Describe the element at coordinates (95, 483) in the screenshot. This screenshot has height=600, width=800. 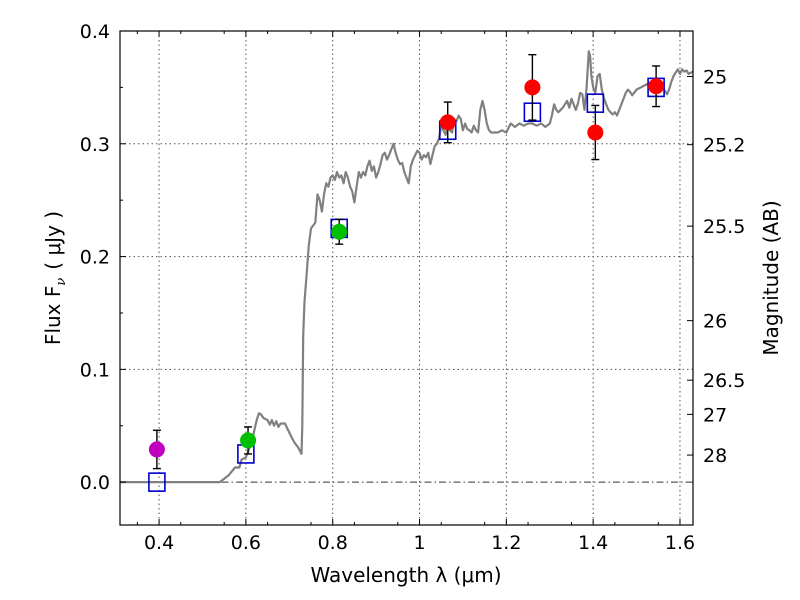
I see `y-tick-label: 0.0` at that location.